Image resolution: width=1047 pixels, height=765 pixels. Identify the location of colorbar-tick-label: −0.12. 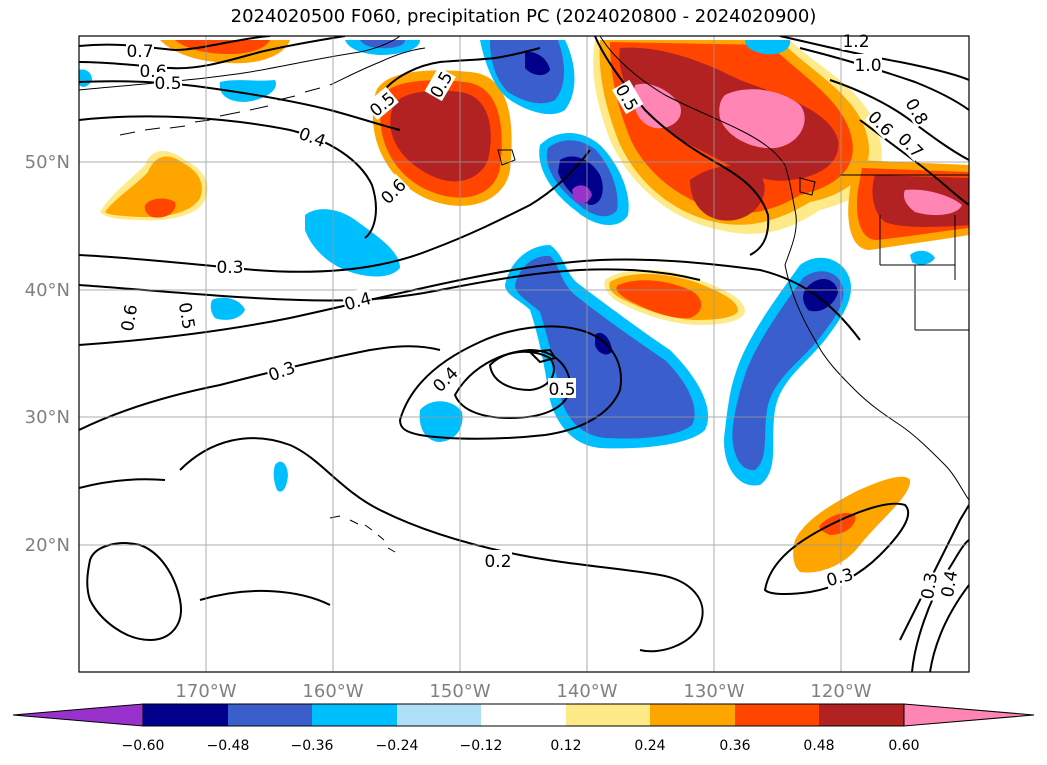
(481, 746).